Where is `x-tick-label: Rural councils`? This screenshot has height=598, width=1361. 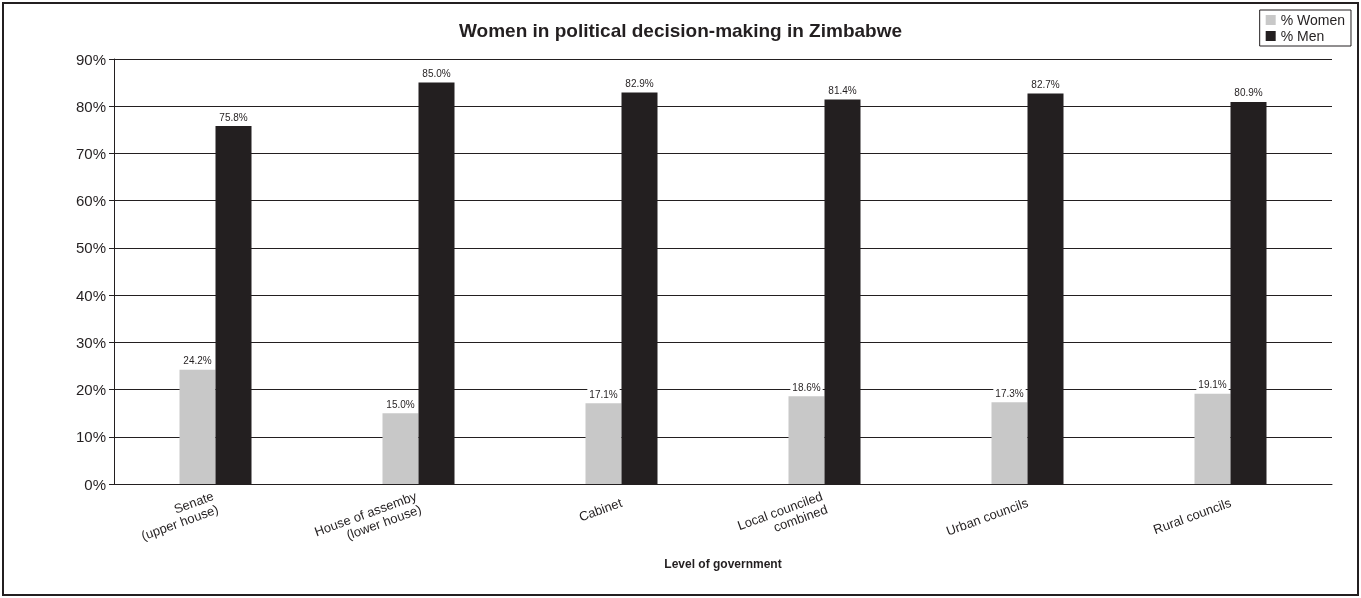 x-tick-label: Rural councils is located at coordinates (1192, 515).